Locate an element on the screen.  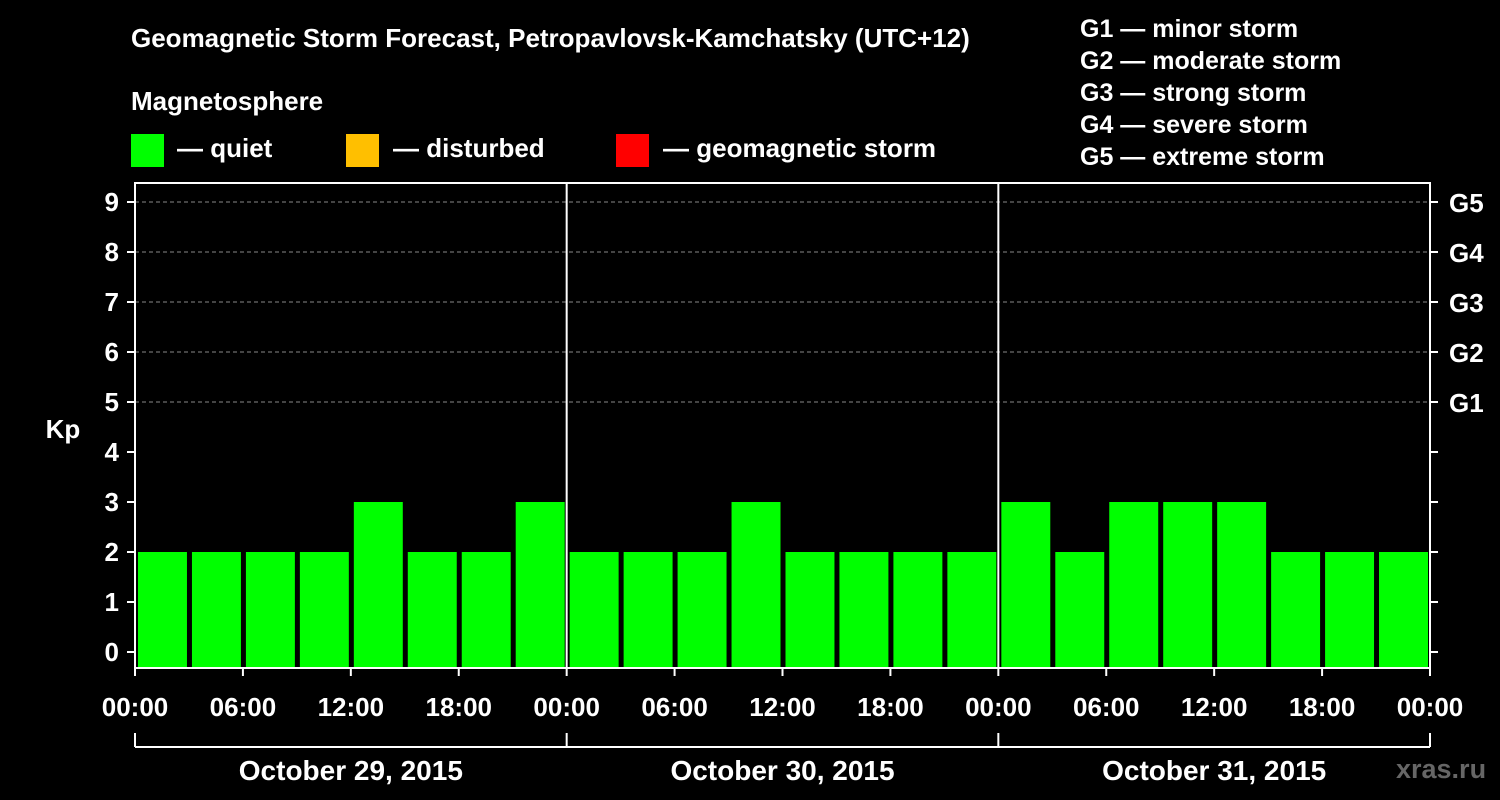
right-axis-label: G2 is located at coordinates (1466, 353).